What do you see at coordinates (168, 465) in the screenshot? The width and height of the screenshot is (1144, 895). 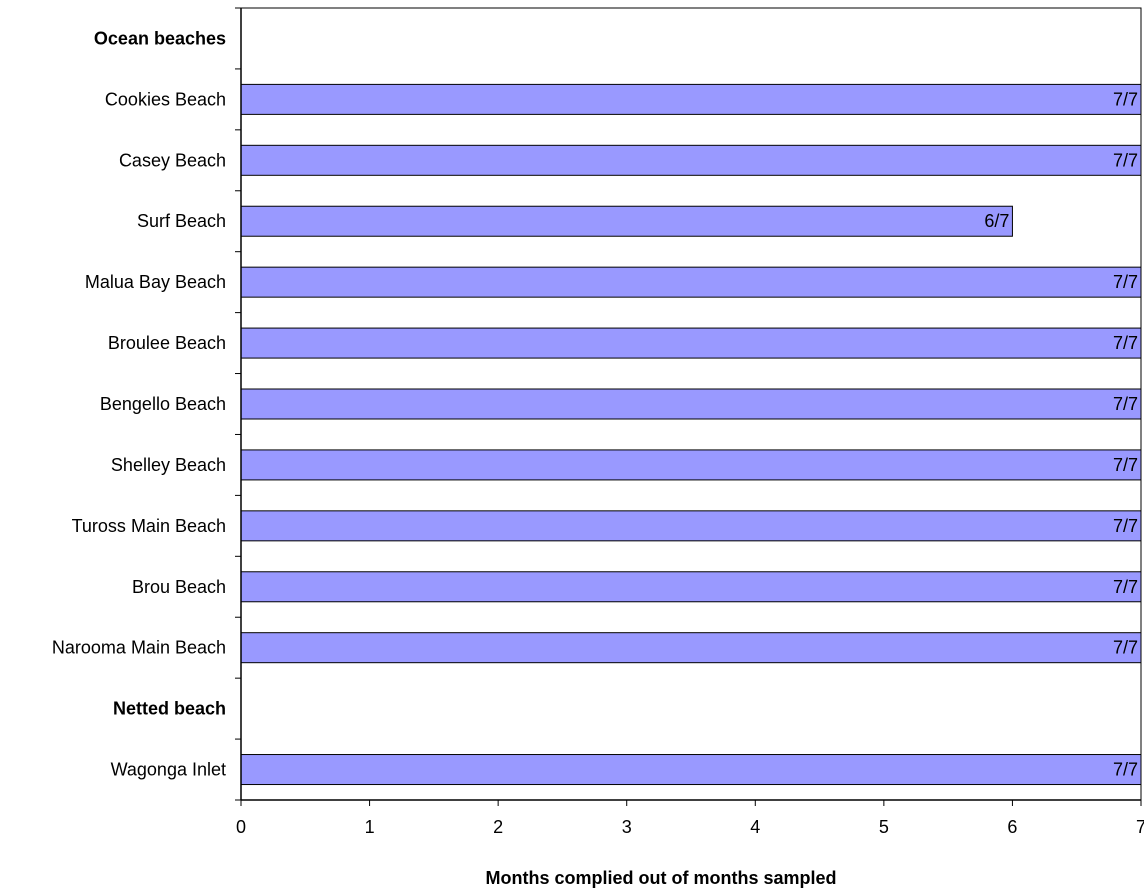 I see `category-label: Shelley Beach` at bounding box center [168, 465].